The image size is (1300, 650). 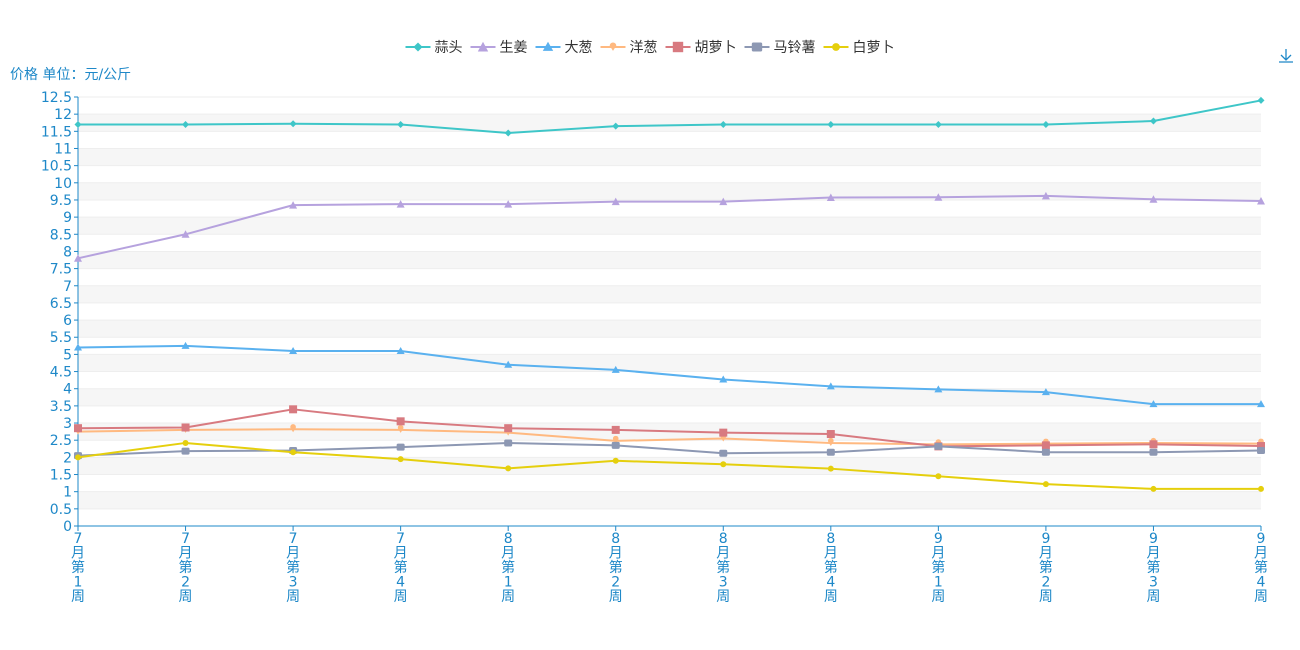 I want to click on y-tick-label: 12, so click(x=63, y=115).